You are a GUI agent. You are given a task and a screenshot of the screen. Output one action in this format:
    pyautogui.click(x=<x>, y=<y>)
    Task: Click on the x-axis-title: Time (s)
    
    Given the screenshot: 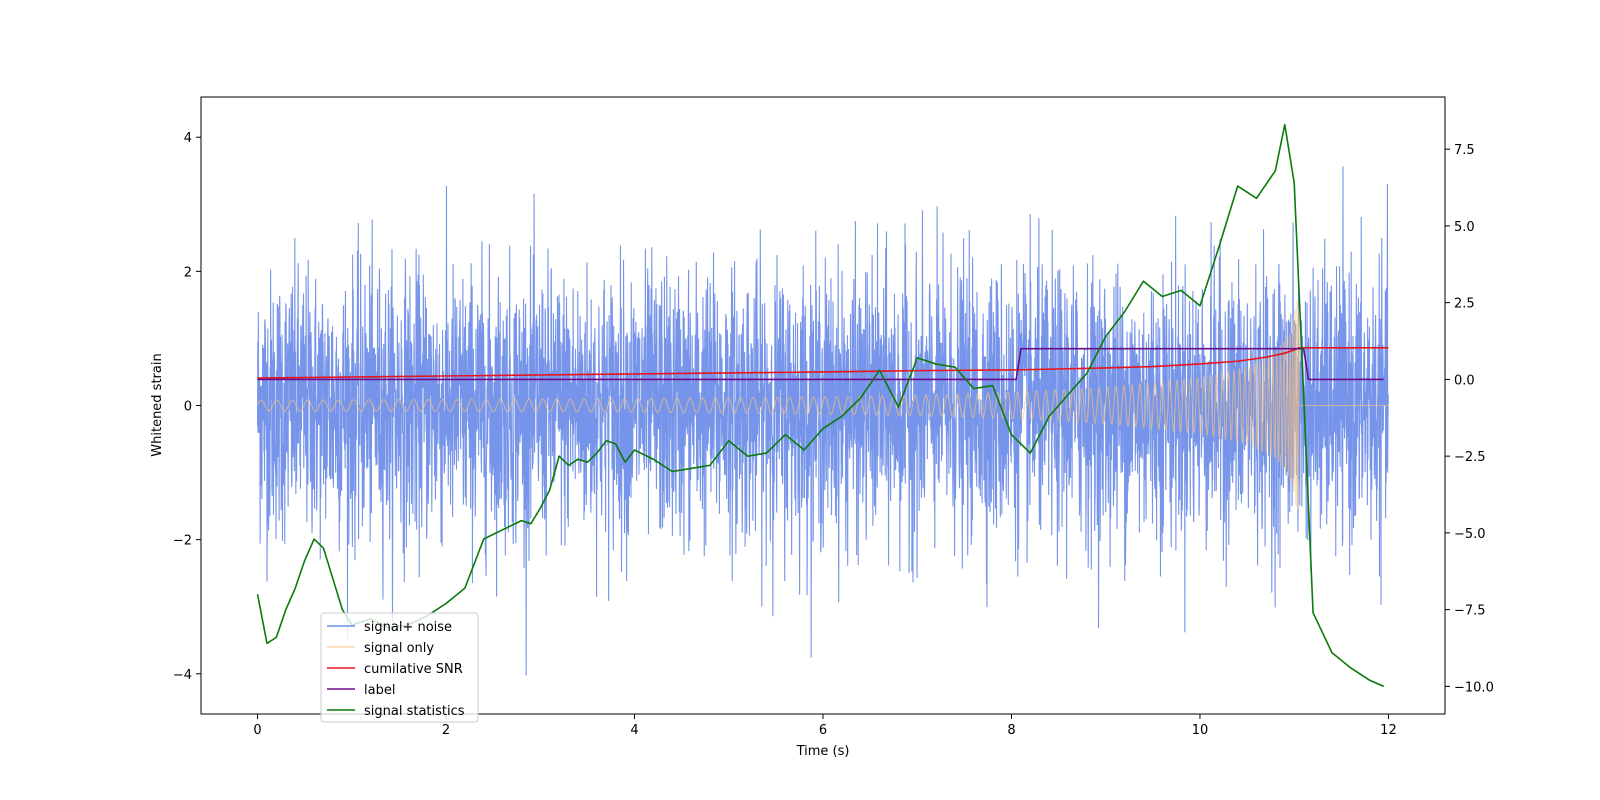 What is the action you would take?
    pyautogui.click(x=823, y=751)
    